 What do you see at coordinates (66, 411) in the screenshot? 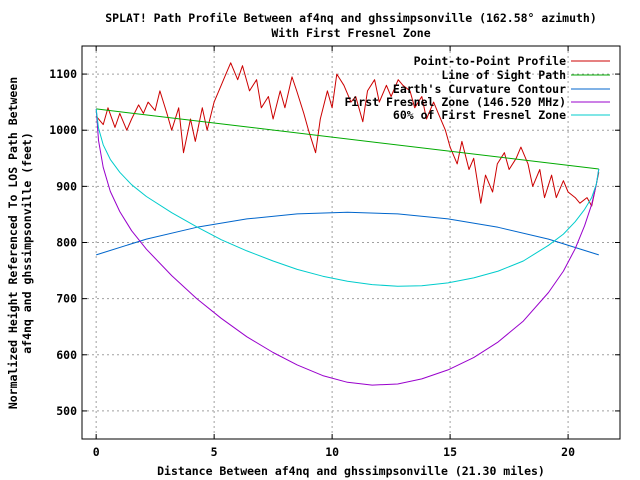
I see `y-tick-label: 500` at bounding box center [66, 411].